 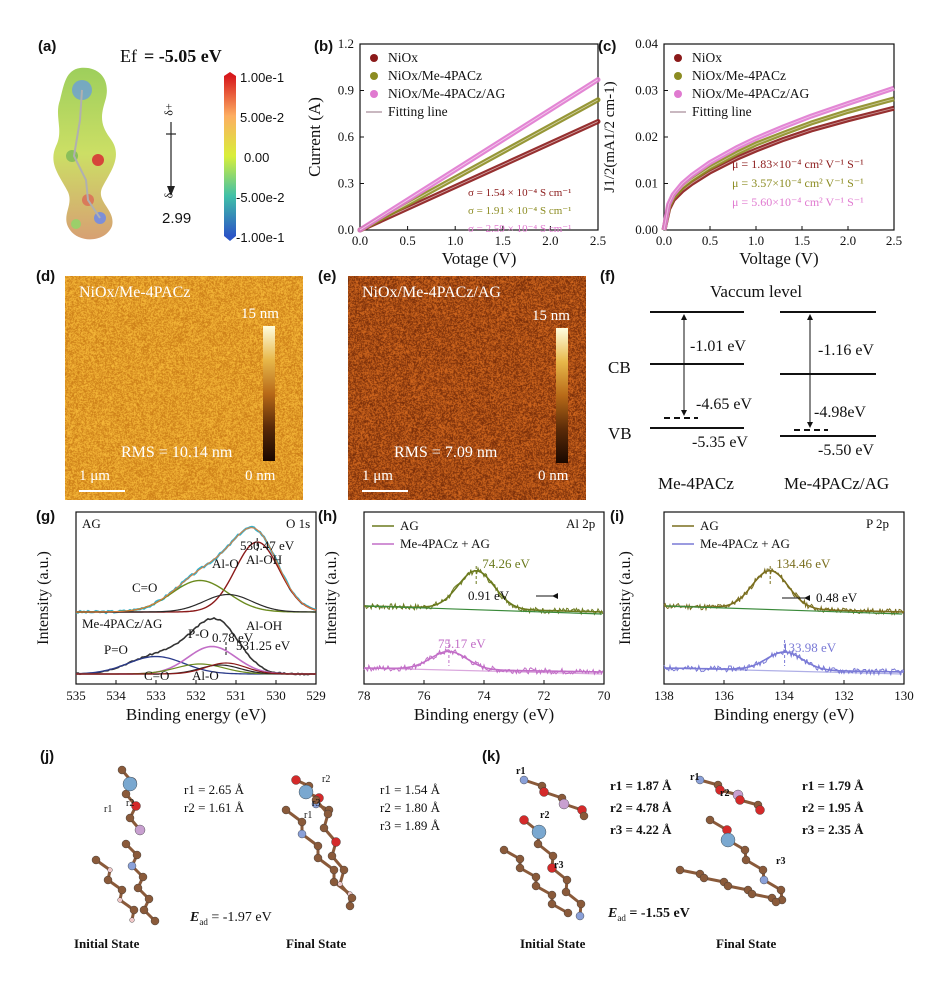 What do you see at coordinates (84, 153) in the screenshot?
I see `esp-molecule` at bounding box center [84, 153].